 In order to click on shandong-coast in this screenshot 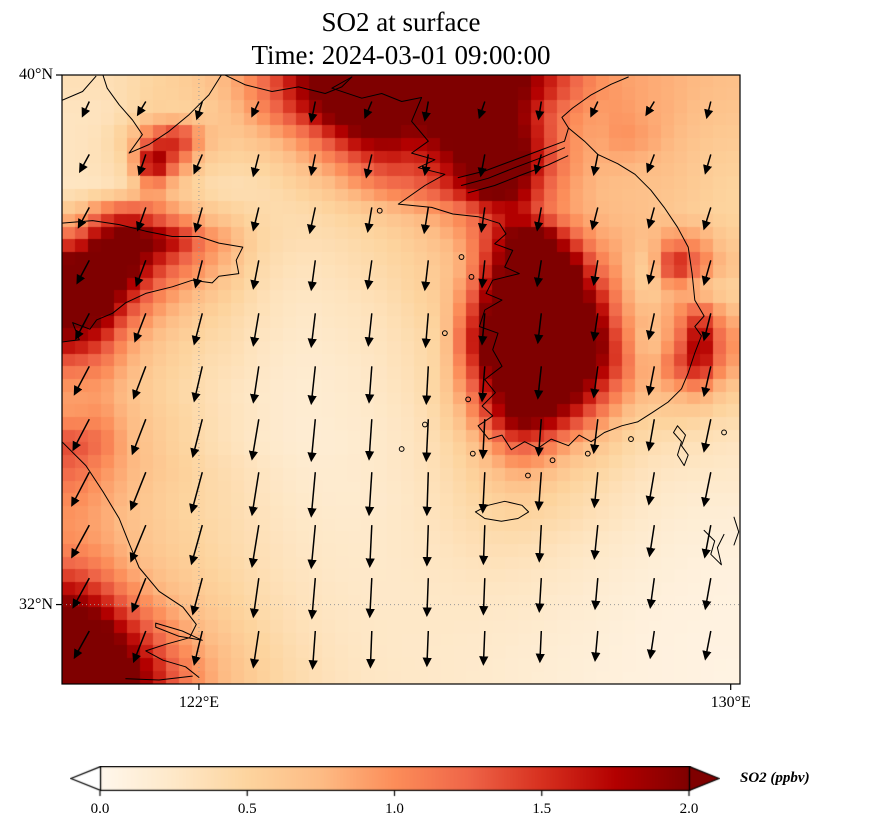, I will do `click(153, 281)`.